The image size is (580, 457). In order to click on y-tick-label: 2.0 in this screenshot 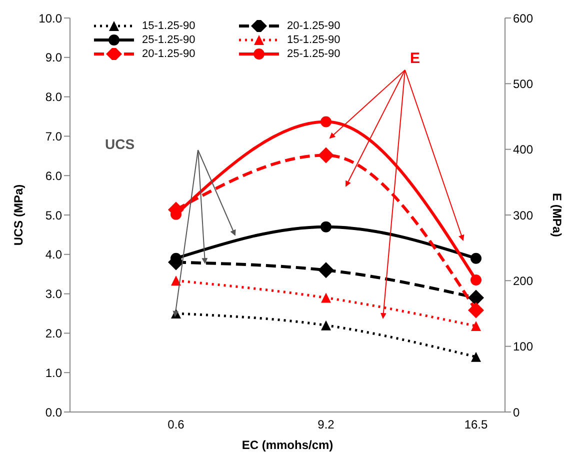, I will do `click(53, 333)`.